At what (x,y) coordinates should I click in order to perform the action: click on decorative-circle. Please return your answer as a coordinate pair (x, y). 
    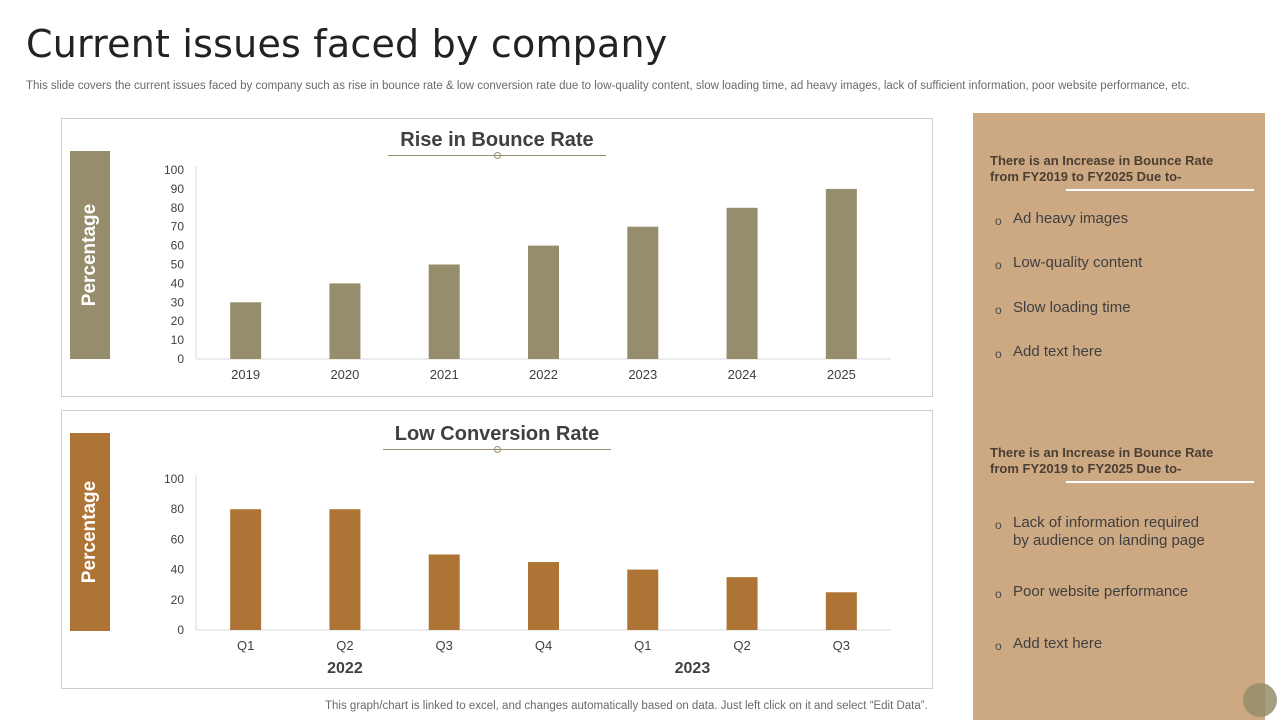
    Looking at the image, I should click on (1260, 700).